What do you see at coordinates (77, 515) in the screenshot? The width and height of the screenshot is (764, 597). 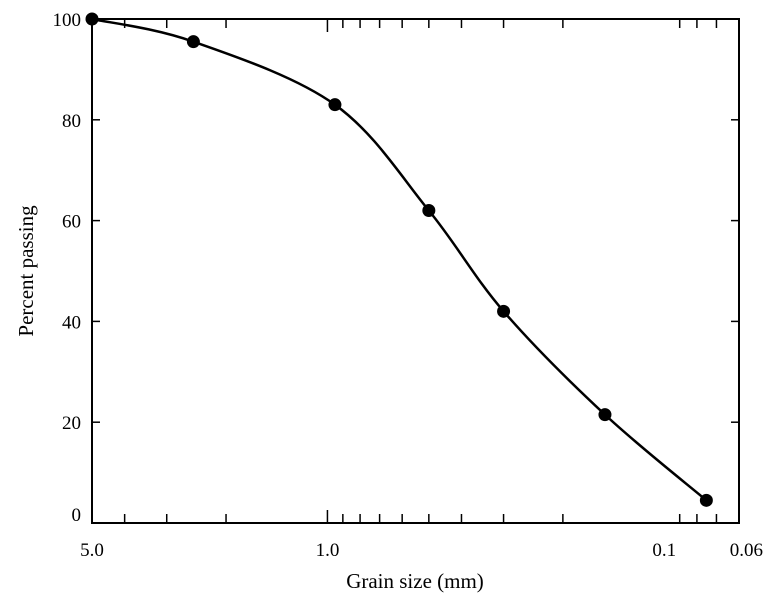 I see `y-tick-label: 0` at bounding box center [77, 515].